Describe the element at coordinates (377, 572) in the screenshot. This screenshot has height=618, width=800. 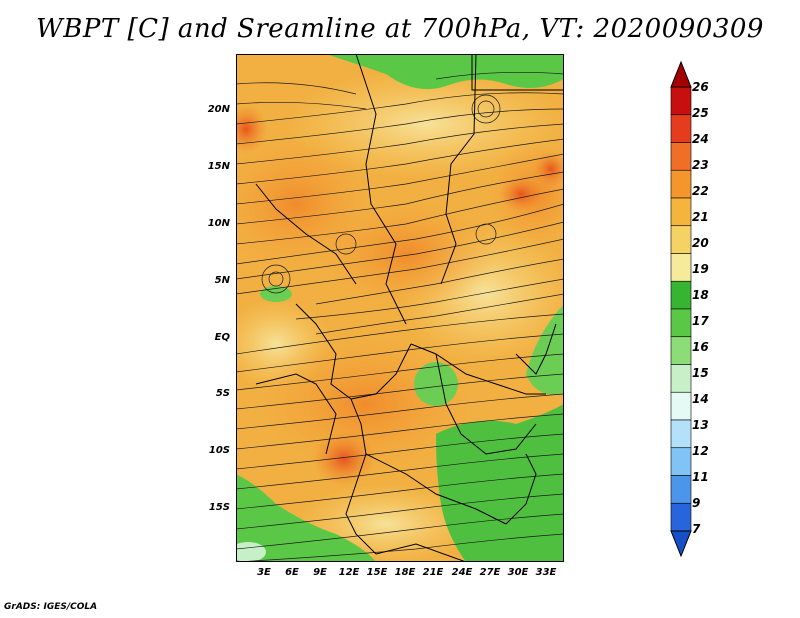
I see `lon-label: 15E` at that location.